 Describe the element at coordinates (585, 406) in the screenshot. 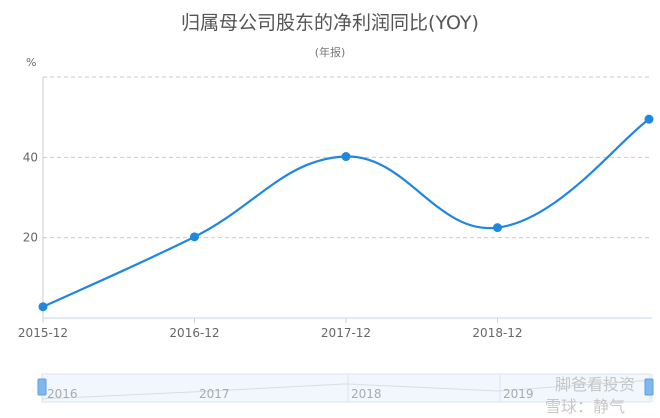

I see `watermark-text: 雪球：静气` at that location.